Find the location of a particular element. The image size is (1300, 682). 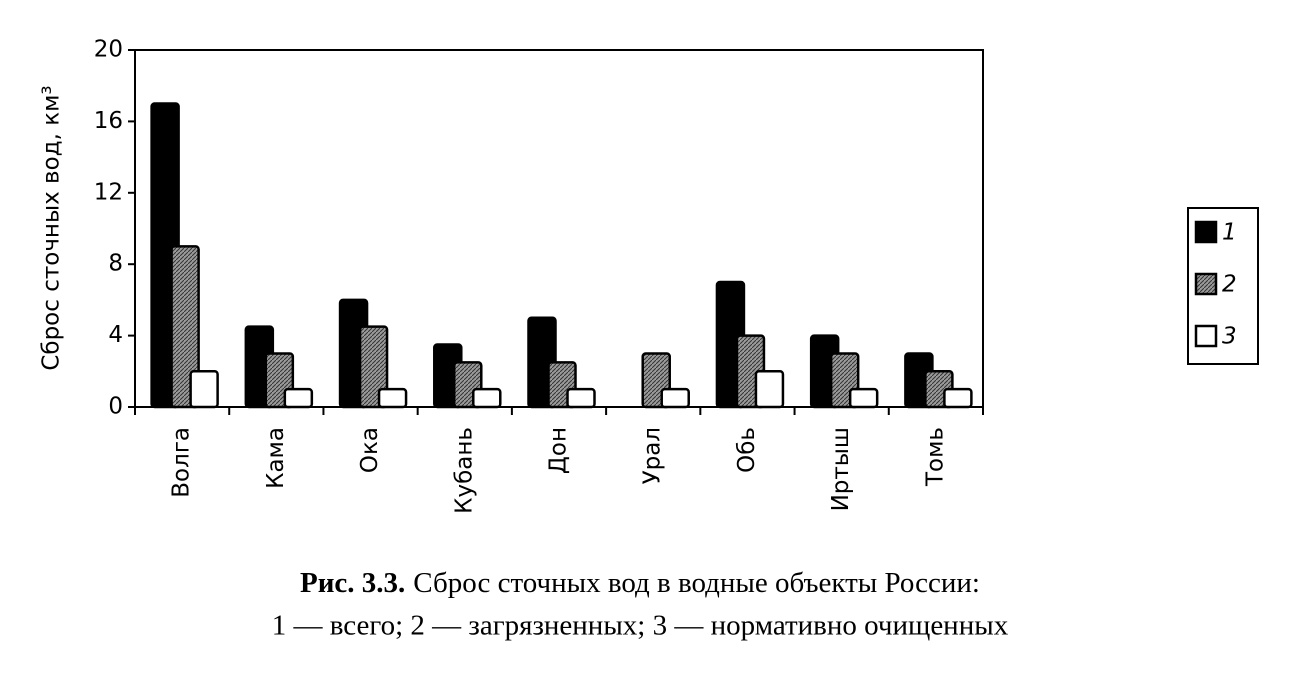

caption-prefix: Рис. 3.3. is located at coordinates (352, 583).